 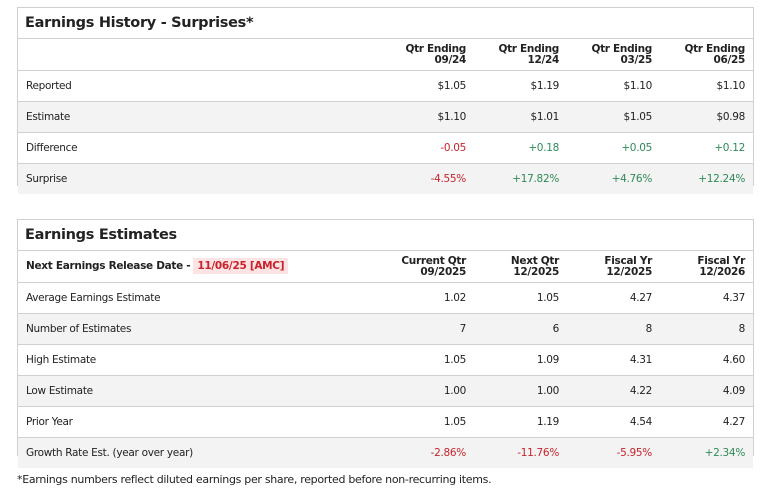 I want to click on cell-value: 4.31, so click(x=606, y=360).